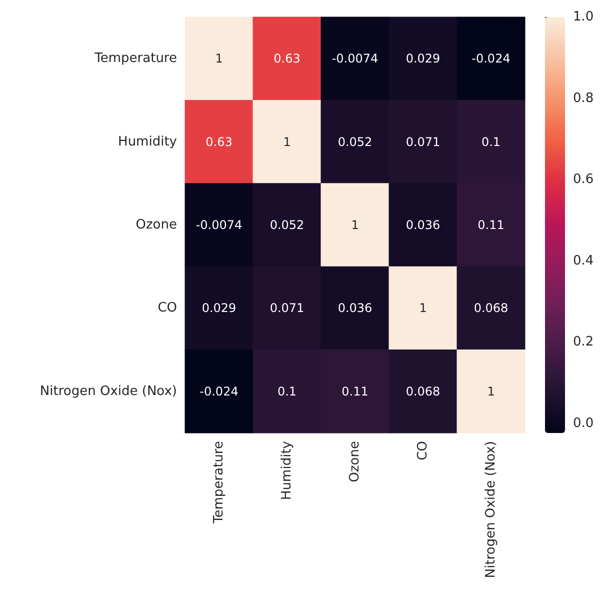  Describe the element at coordinates (167, 308) in the screenshot. I see `y-tick-label: CO` at that location.